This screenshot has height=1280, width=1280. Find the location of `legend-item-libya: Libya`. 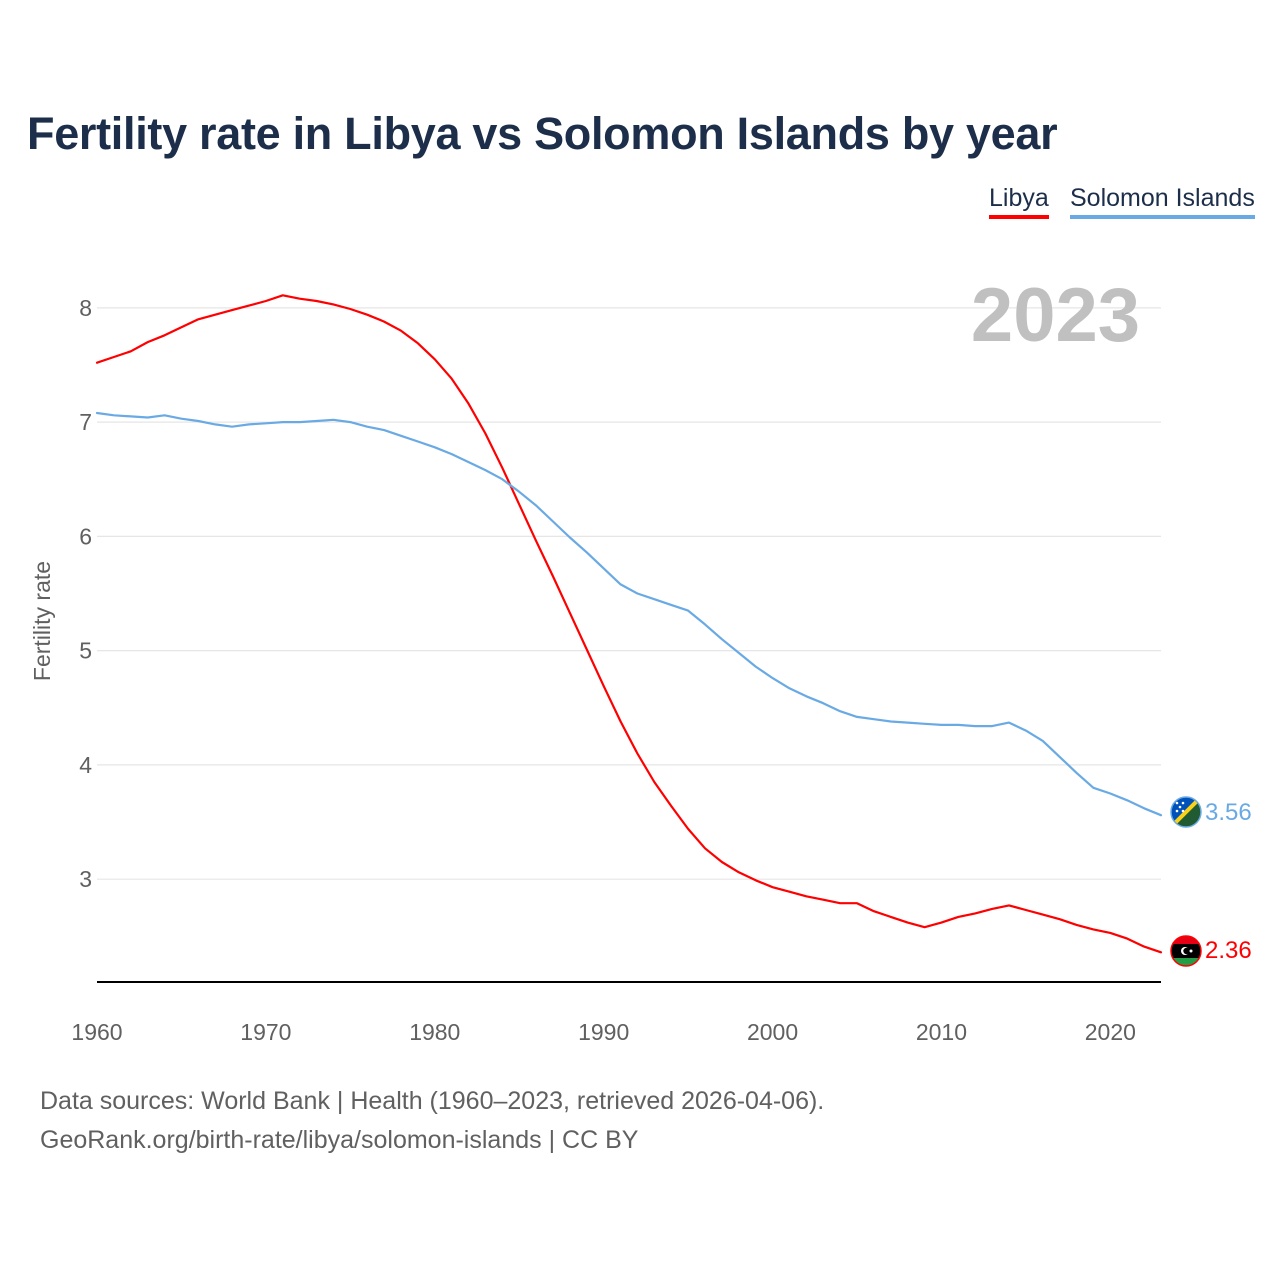

legend-item-libya: Libya is located at coordinates (1019, 201).